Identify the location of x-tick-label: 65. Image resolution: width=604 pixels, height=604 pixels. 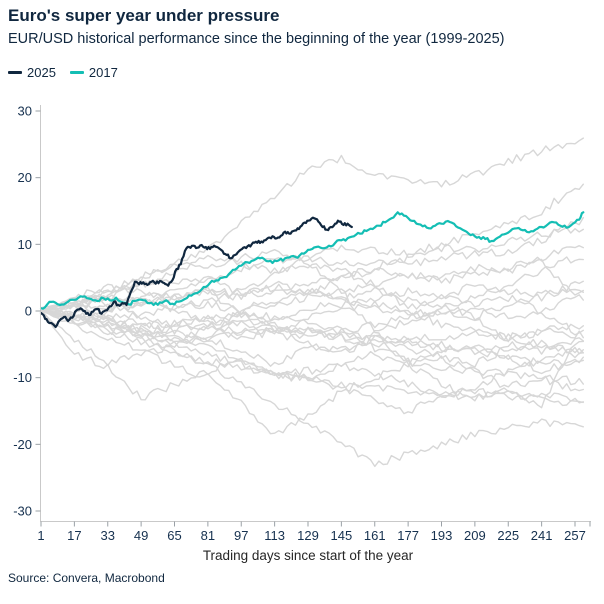
(174, 535).